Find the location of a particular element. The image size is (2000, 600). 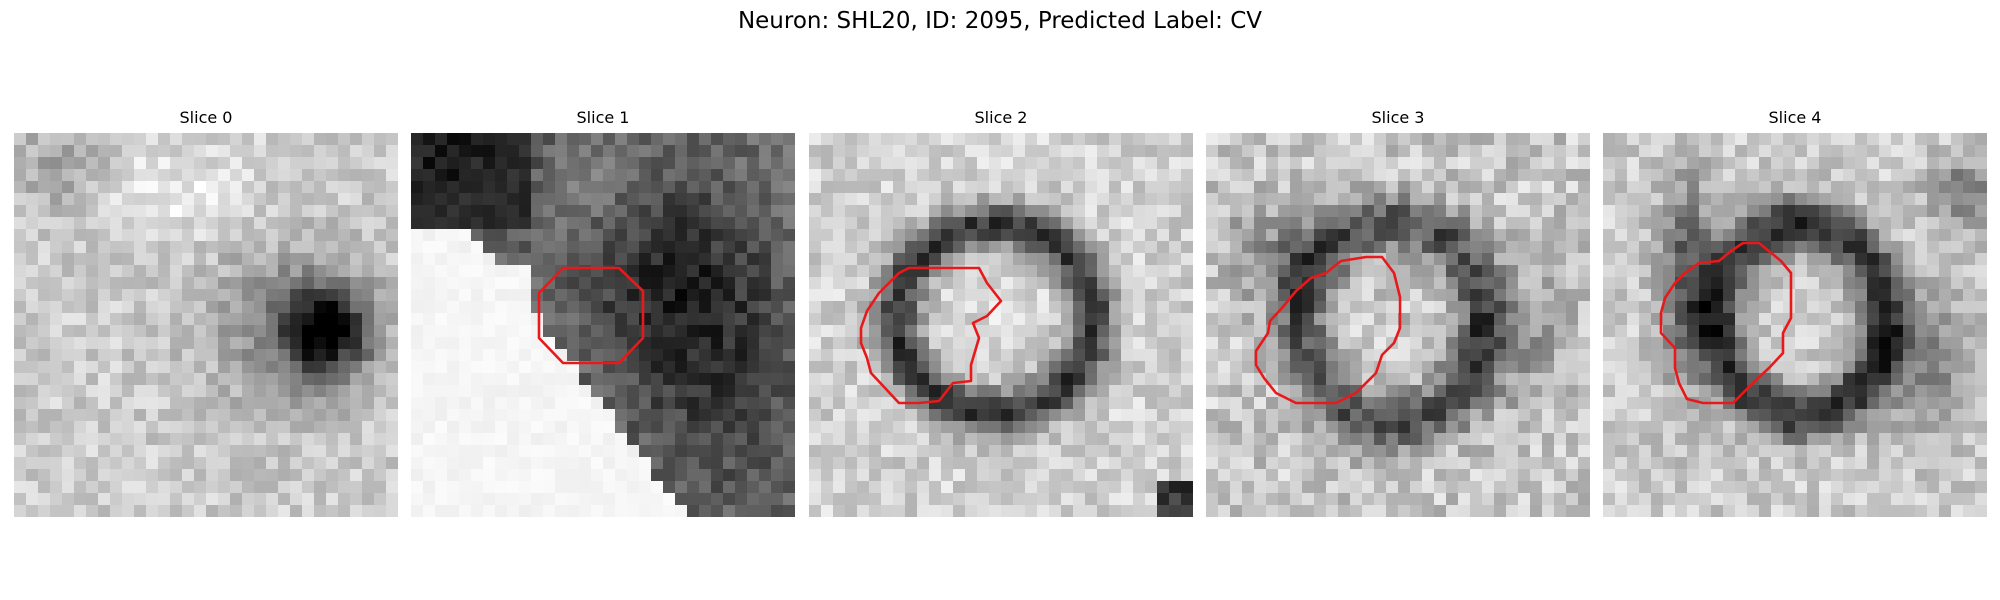

slice-panel-4: Slice 4 is located at coordinates (1795, 313).